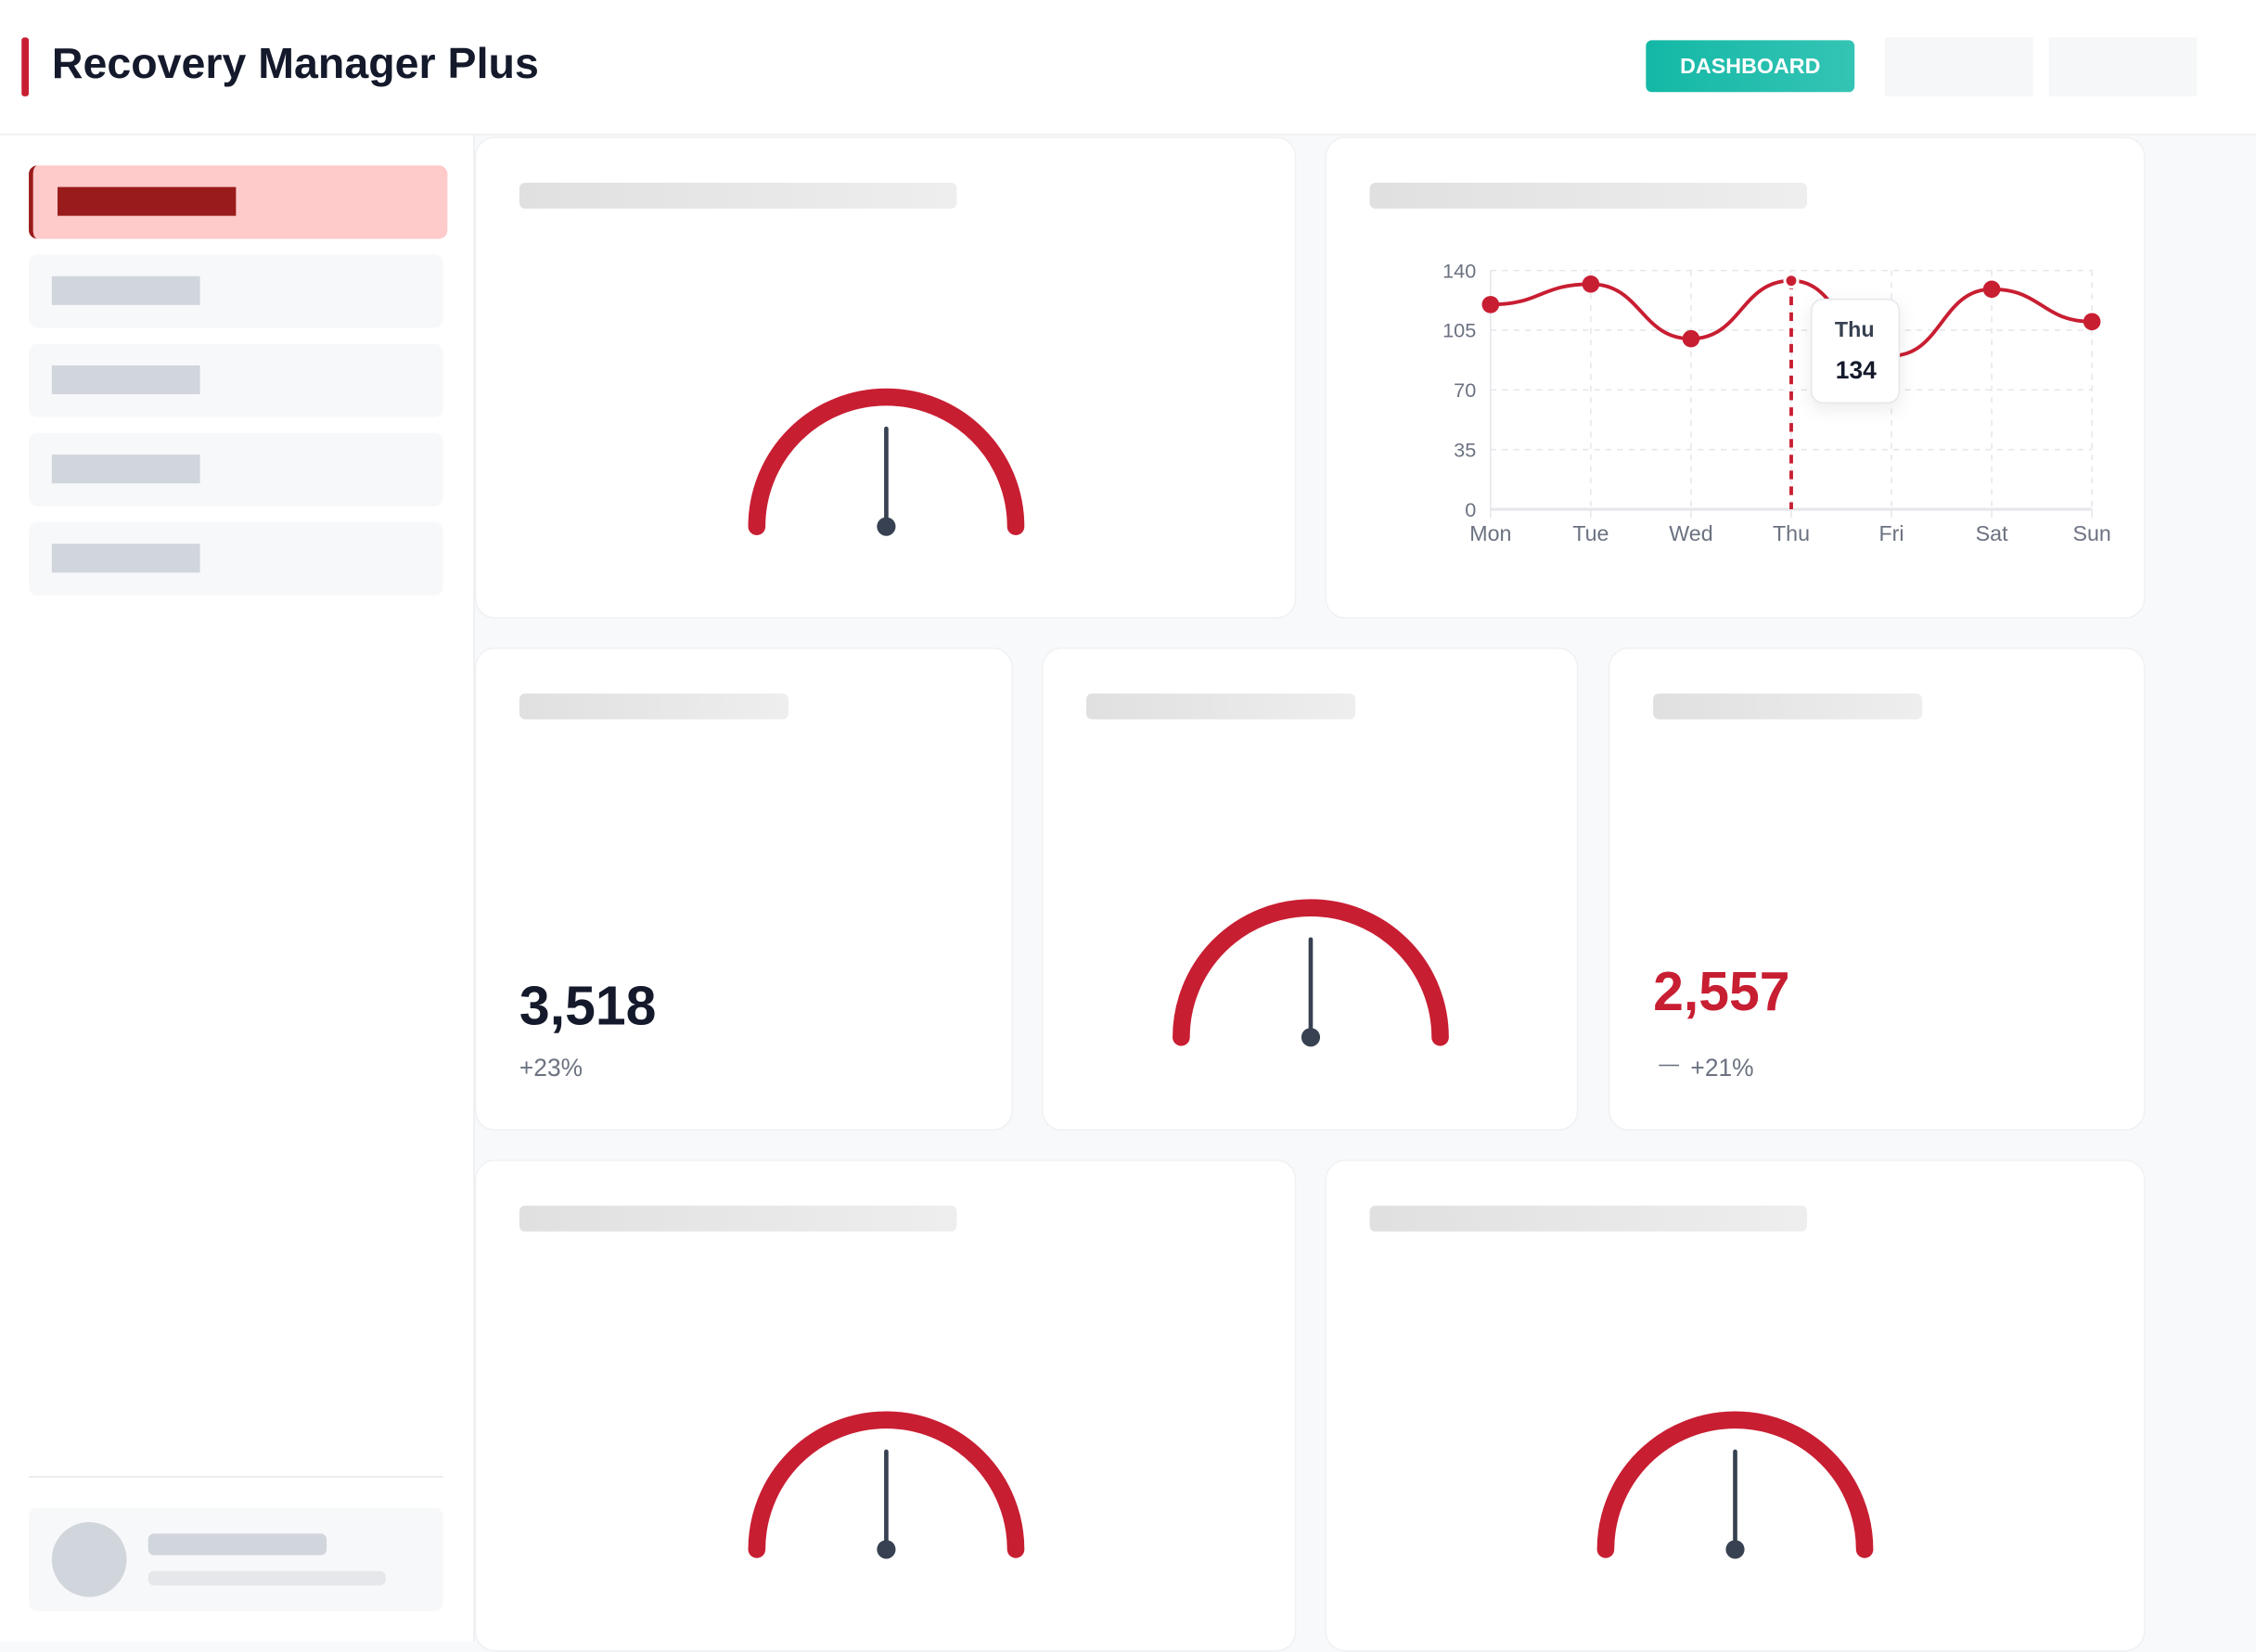  I want to click on x-tick-label: Mon, so click(1490, 533).